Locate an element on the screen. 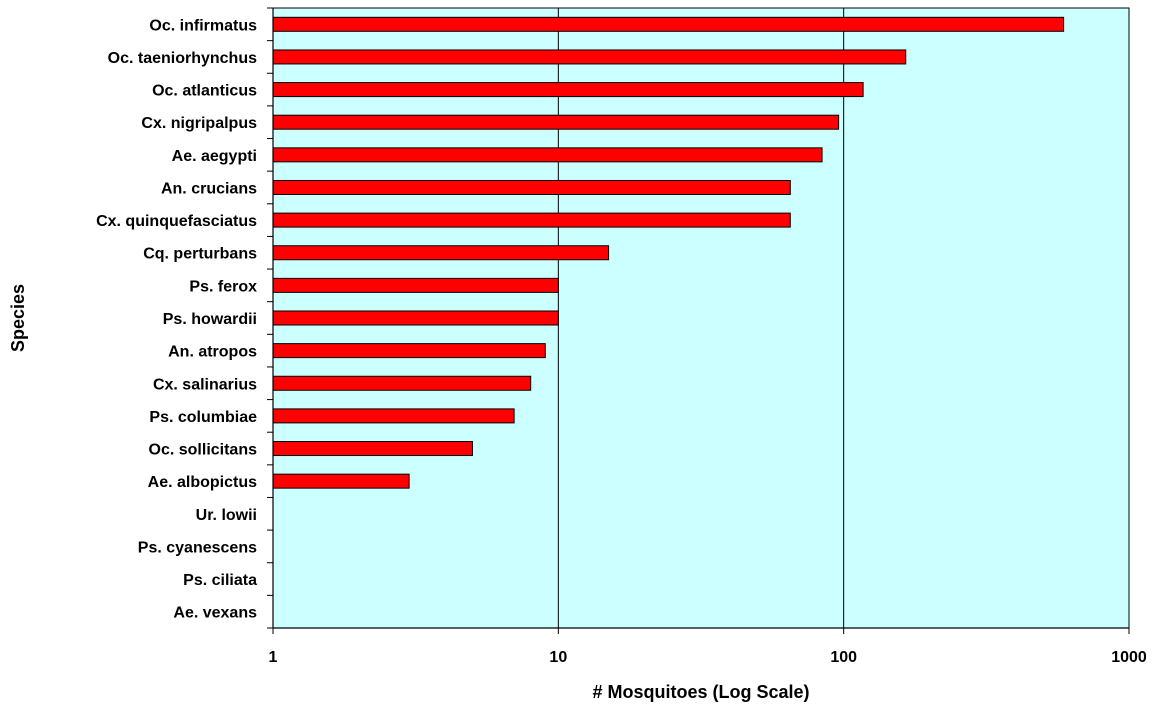 Image resolution: width=1162 pixels, height=711 pixels. category-label: Ps. ferox is located at coordinates (223, 286).